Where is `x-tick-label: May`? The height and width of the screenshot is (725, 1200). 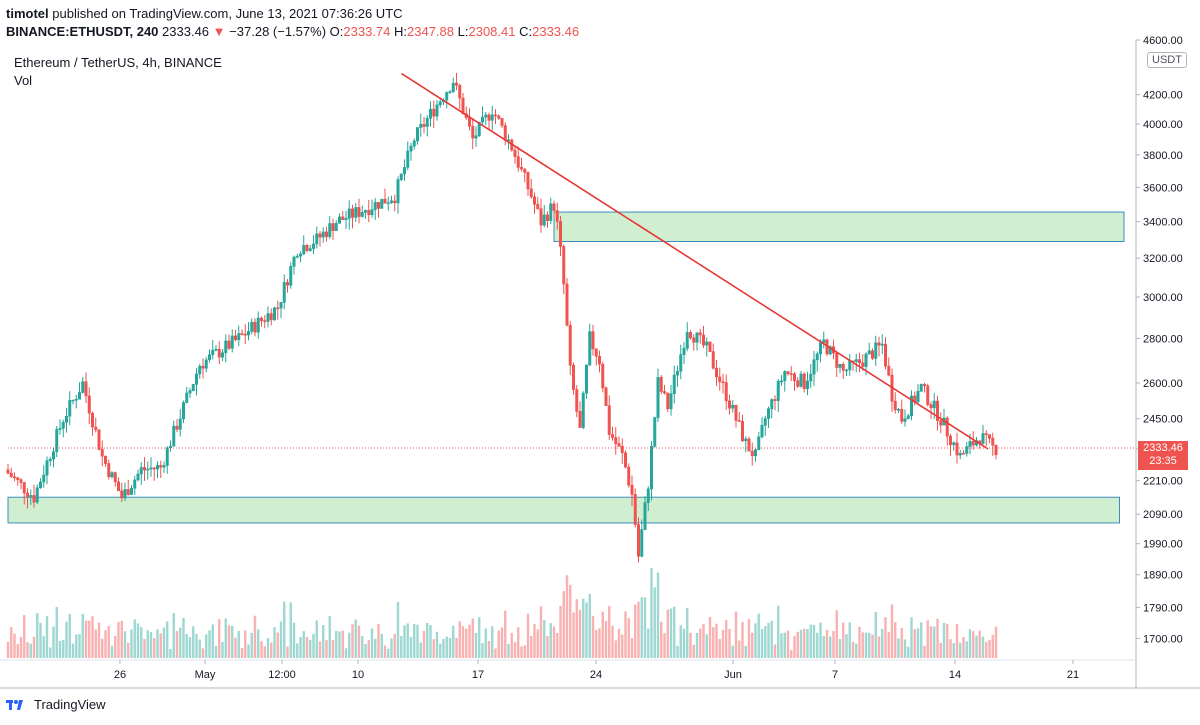
x-tick-label: May is located at coordinates (205, 675).